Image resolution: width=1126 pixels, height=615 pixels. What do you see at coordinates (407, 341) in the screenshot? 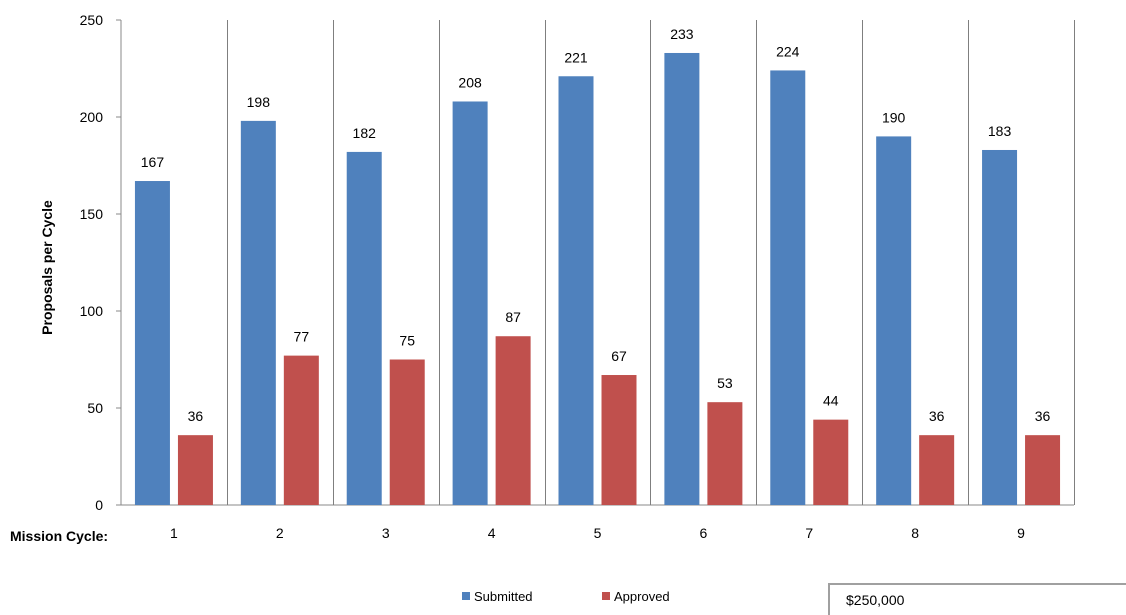
I see `data-label-approved-3: 75` at bounding box center [407, 341].